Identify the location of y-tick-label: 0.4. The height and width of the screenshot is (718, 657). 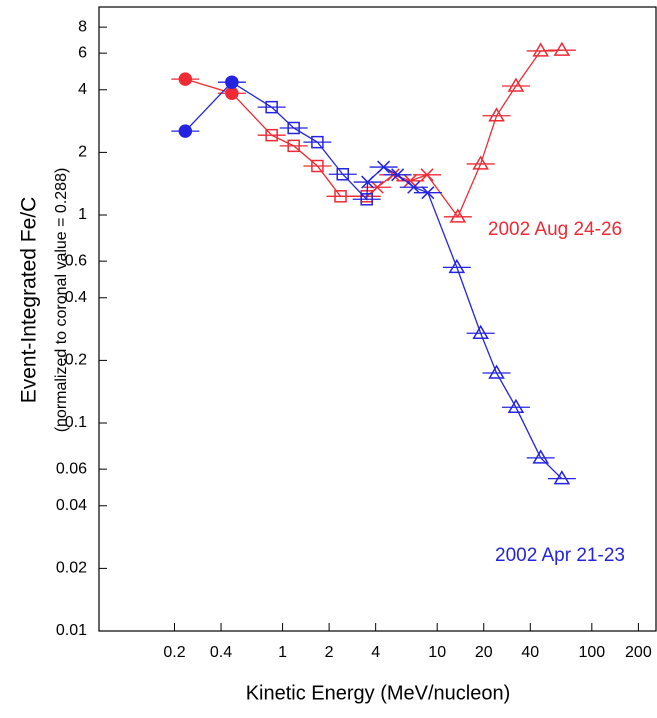
(76, 297).